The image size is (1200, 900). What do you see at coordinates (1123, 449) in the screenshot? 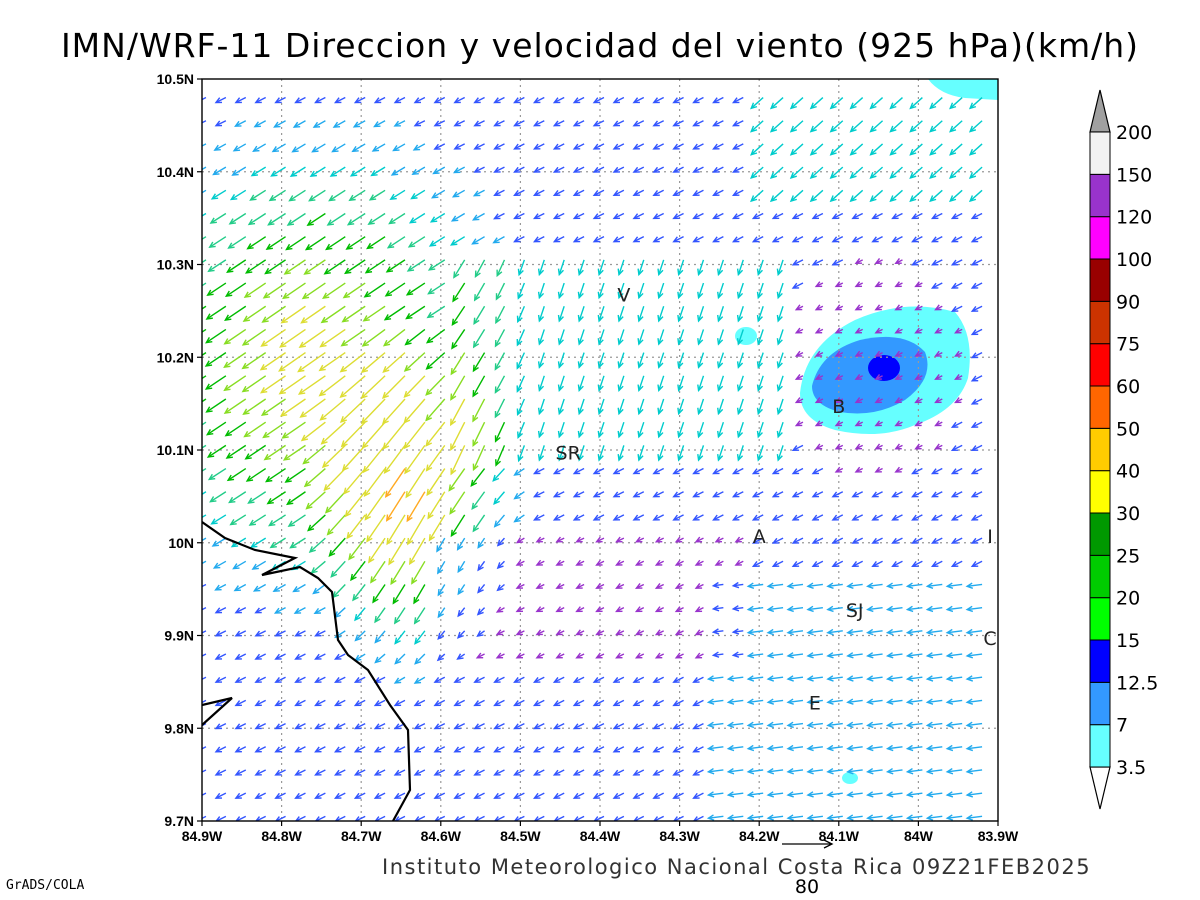
I see `colorbar: 3.5 7 12.5 15 20 25 30 40 50 60 75 90 100 120 150 200` at bounding box center [1123, 449].